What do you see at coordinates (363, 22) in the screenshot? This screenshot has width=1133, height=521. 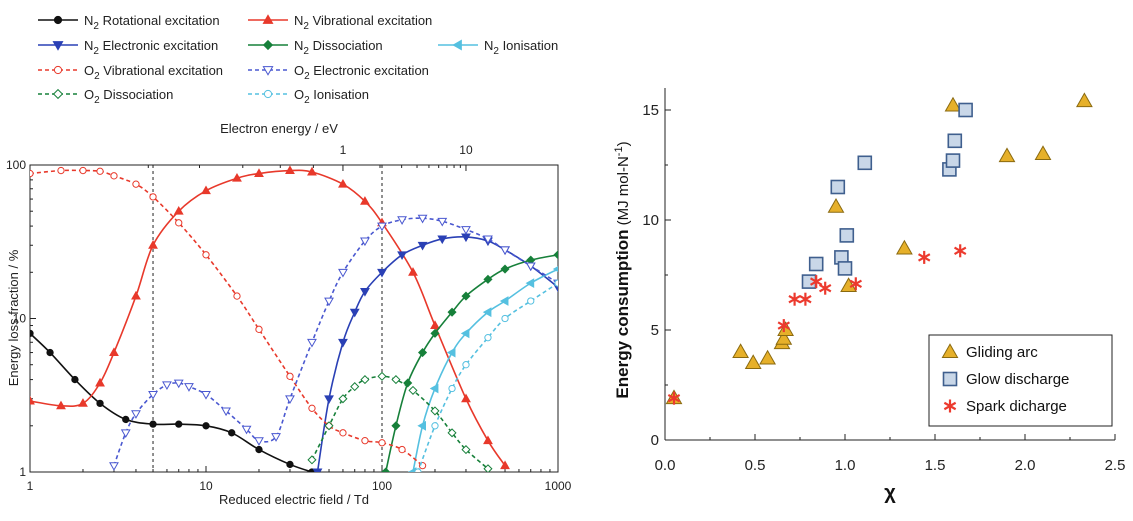 I see `legend-label: N2 Vibrational excitation` at bounding box center [363, 22].